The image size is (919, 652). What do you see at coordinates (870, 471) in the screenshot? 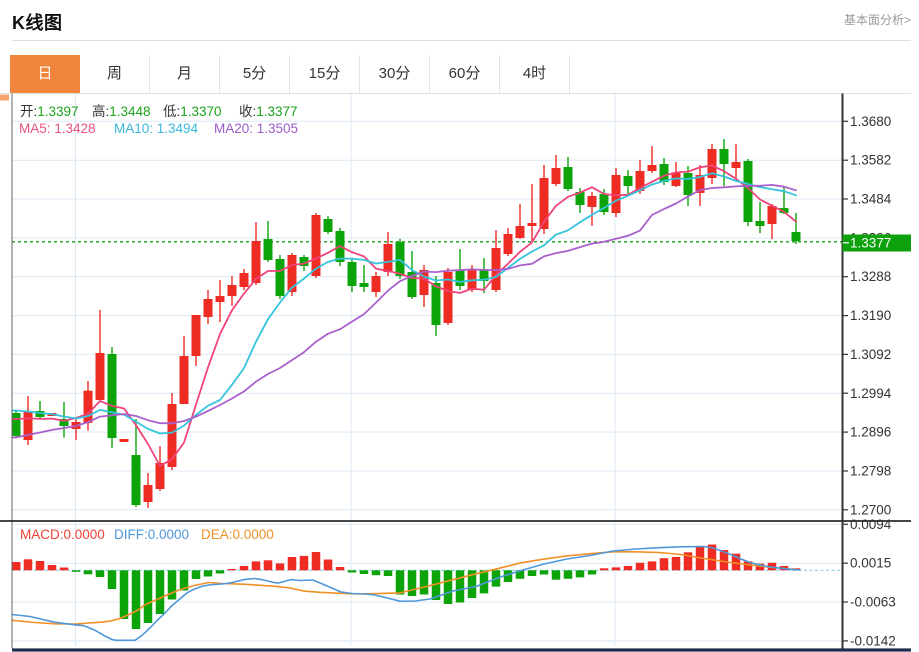
I see `svg-text: 1.2798` at bounding box center [870, 471].